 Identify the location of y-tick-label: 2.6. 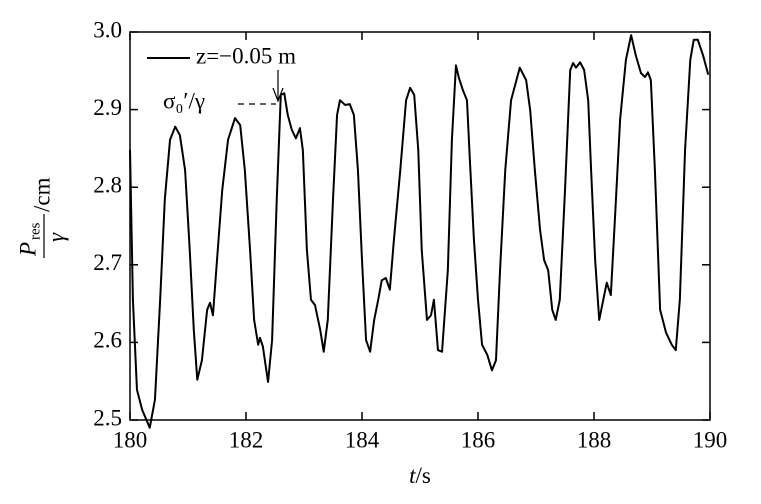
(107, 340).